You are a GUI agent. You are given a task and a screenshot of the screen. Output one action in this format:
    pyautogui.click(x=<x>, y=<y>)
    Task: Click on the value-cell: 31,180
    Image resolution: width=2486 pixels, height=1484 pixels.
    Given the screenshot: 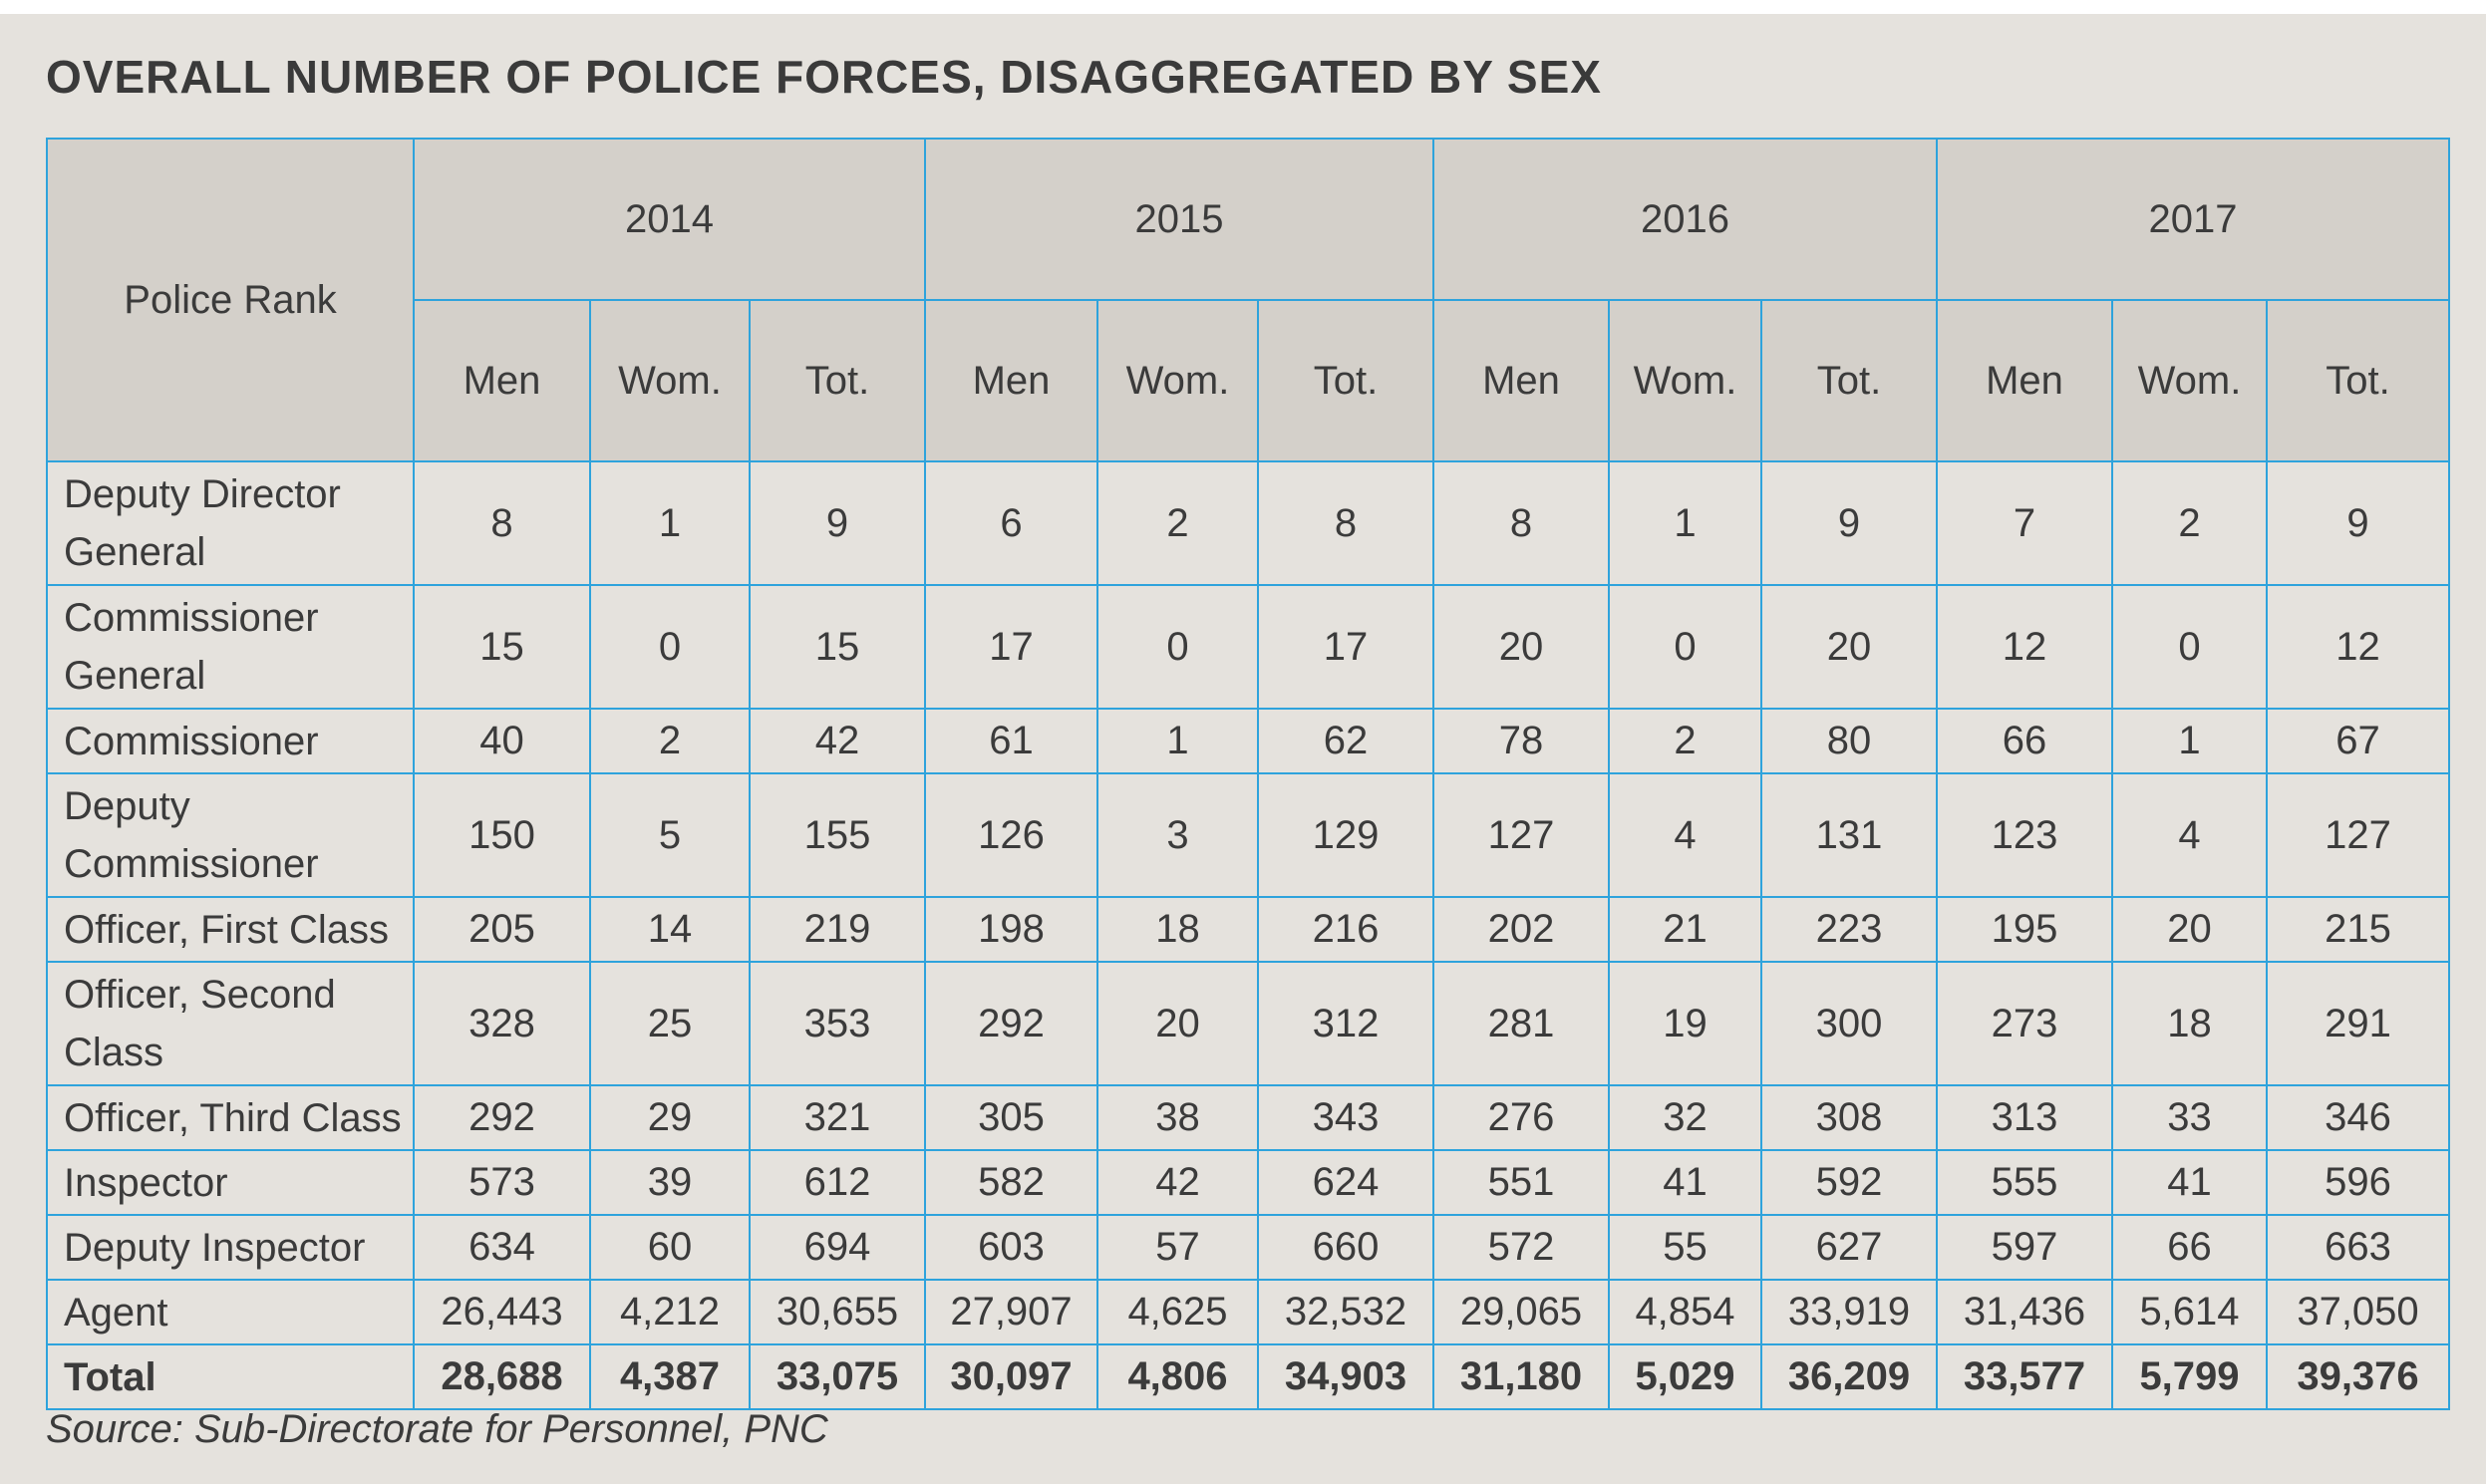 What is the action you would take?
    pyautogui.click(x=1521, y=1376)
    